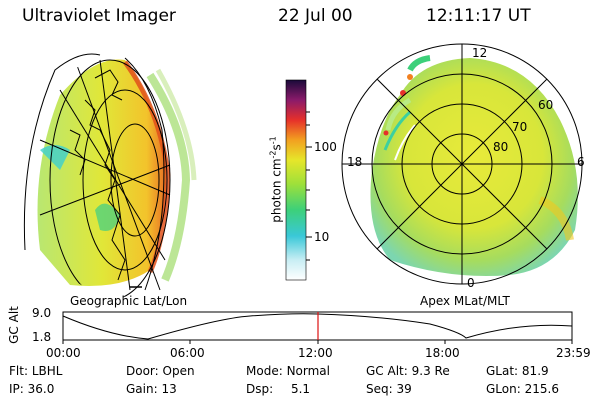 This screenshot has height=400, width=600. What do you see at coordinates (478, 16) in the screenshot?
I see `time-label: 12:11:17 UT` at bounding box center [478, 16].